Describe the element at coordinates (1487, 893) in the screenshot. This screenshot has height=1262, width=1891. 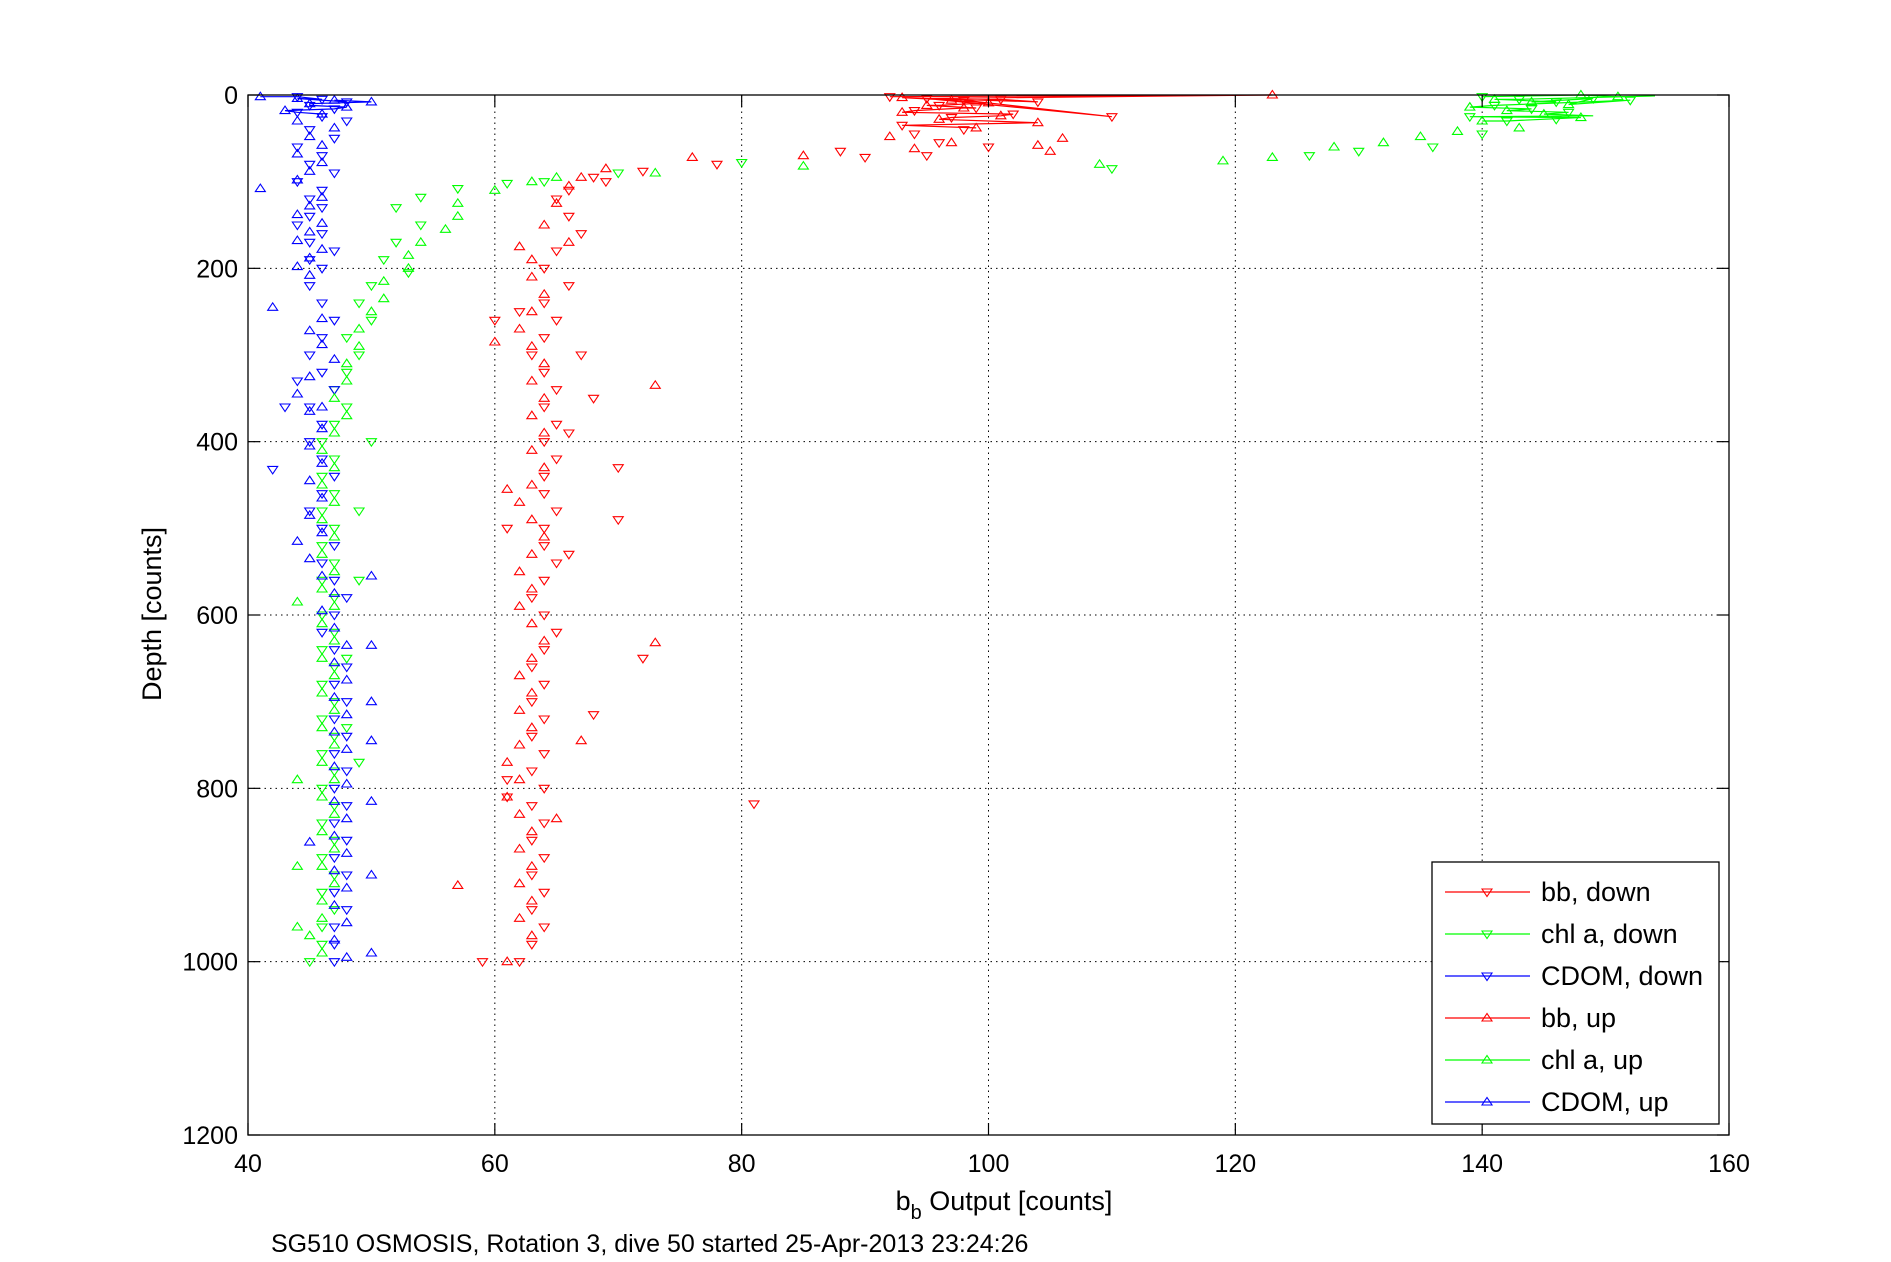
I see `legend-marker` at that location.